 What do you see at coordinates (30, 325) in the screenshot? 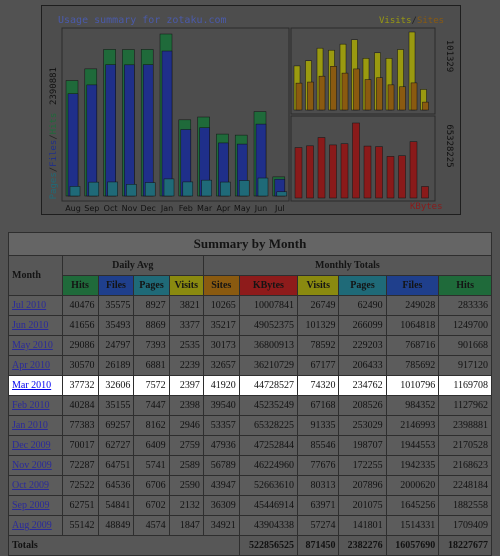
I see `month-link: Jun 2010` at bounding box center [30, 325].